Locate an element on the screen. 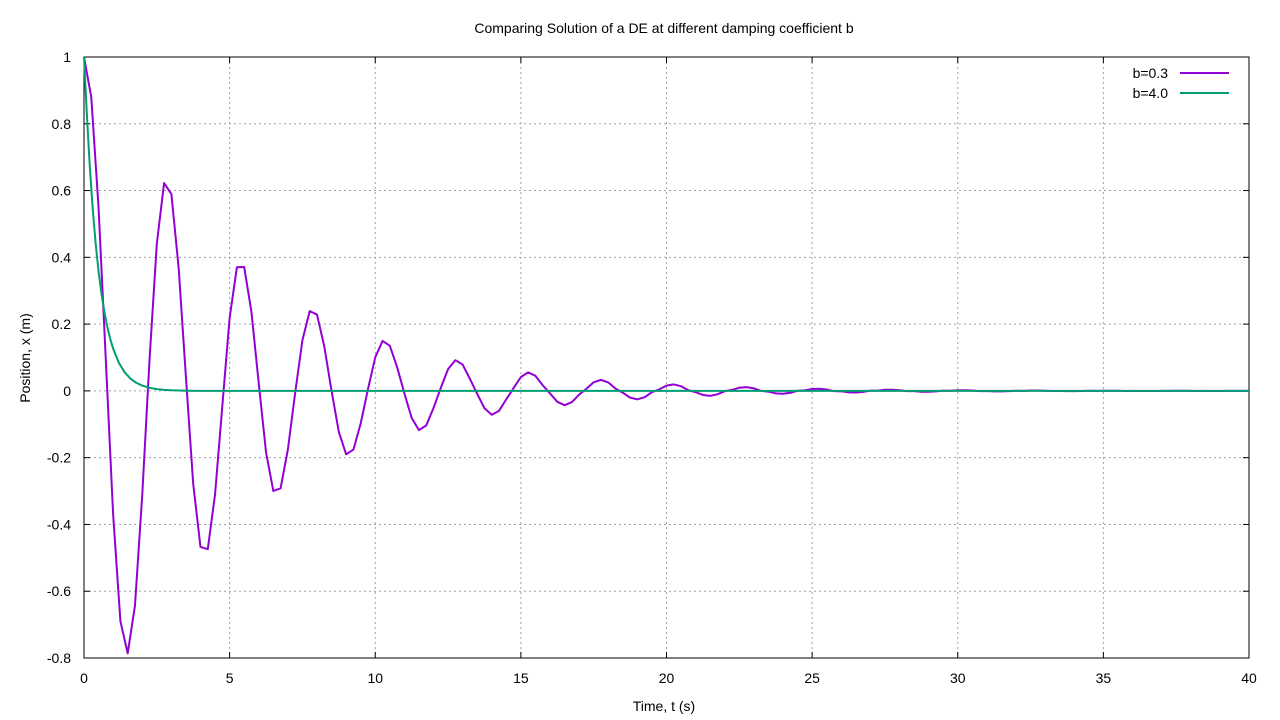 The height and width of the screenshot is (720, 1280). y-tick-label: 1 is located at coordinates (67, 57).